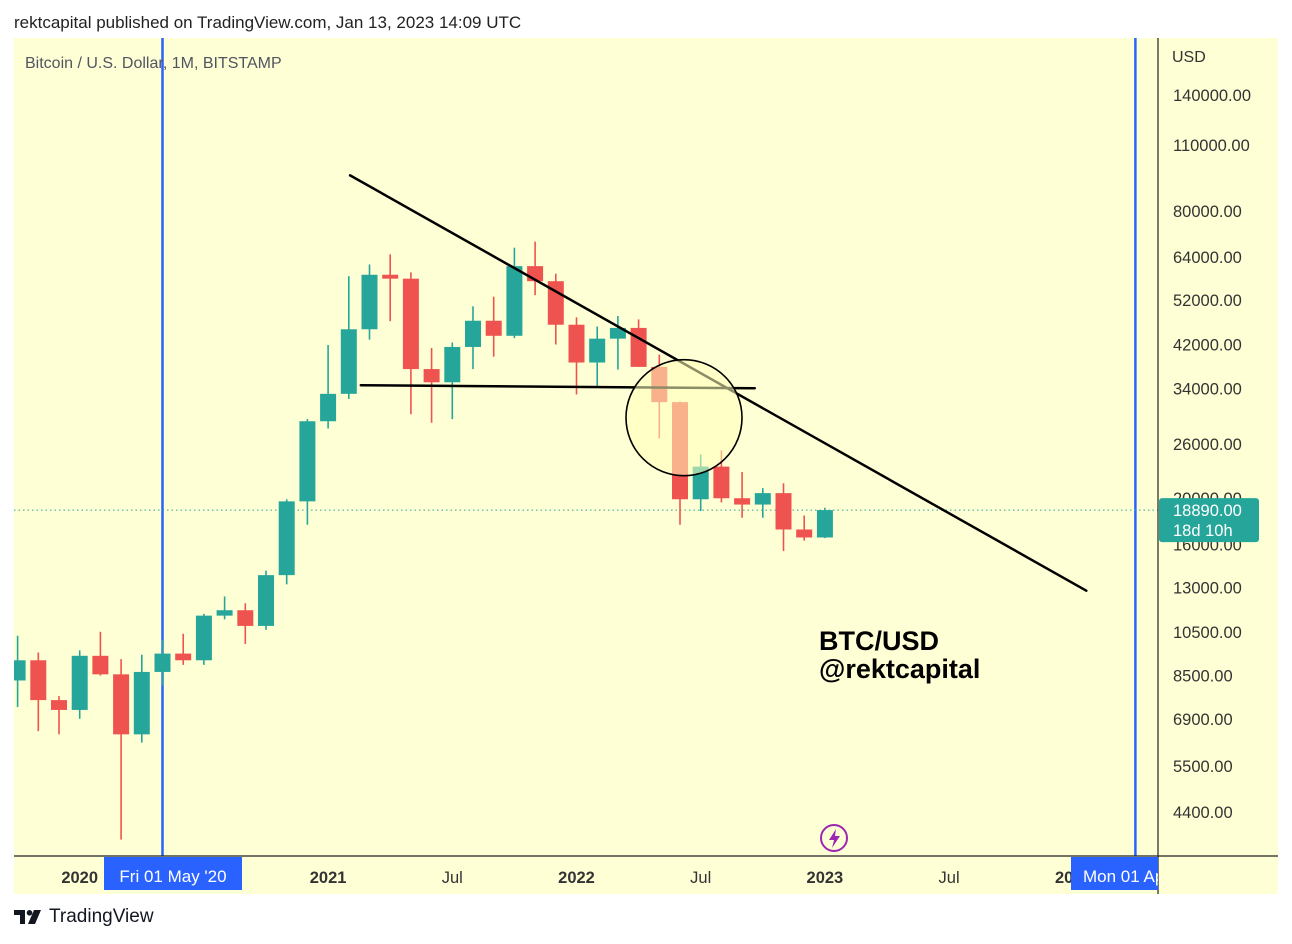  I want to click on y-tick-label: 64000.00, so click(1207, 258).